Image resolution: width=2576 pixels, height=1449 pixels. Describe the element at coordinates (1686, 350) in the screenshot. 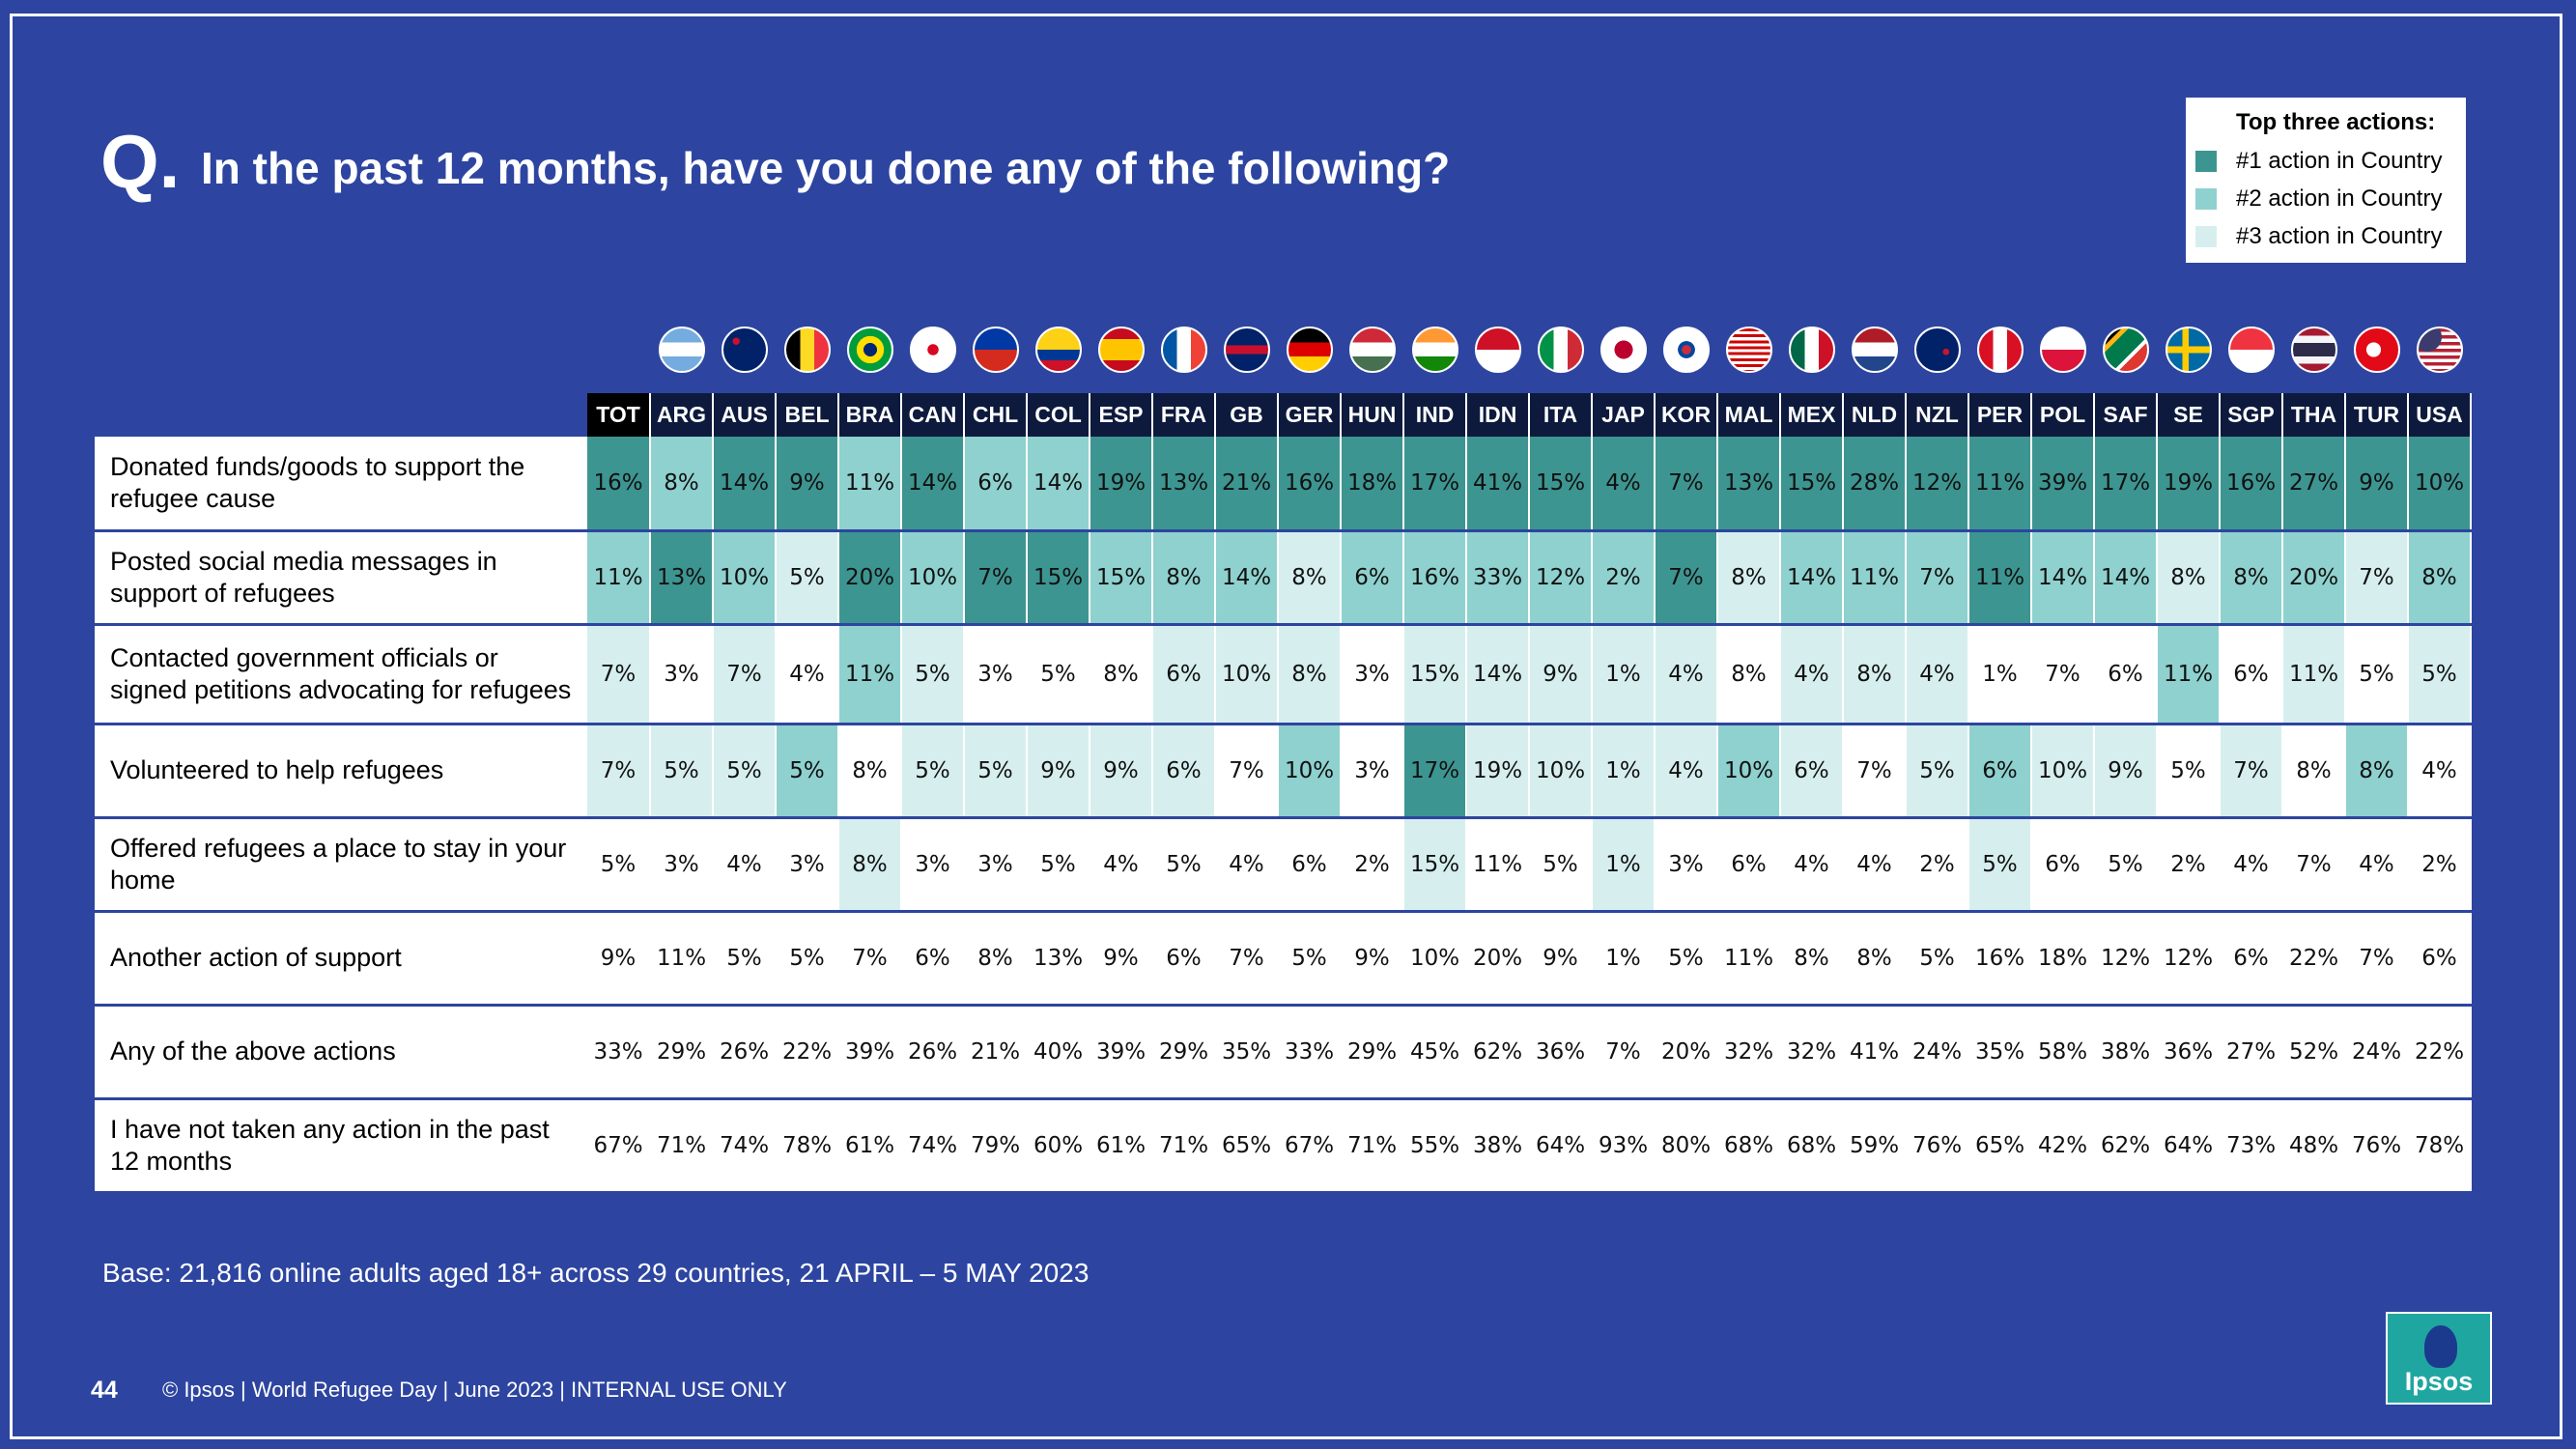

I see `korea-flag-icon` at that location.